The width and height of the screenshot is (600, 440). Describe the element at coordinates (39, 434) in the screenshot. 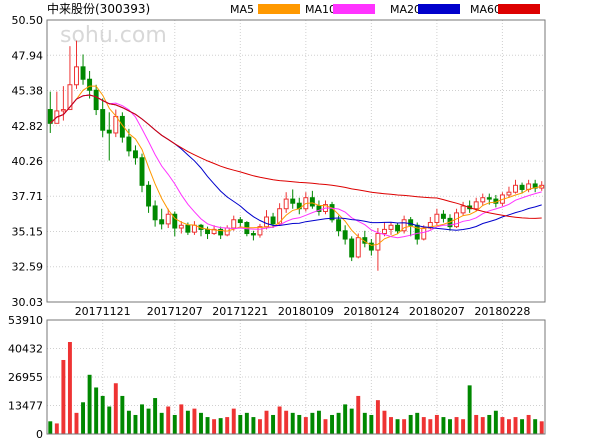

I see `volume-tick: 0` at that location.